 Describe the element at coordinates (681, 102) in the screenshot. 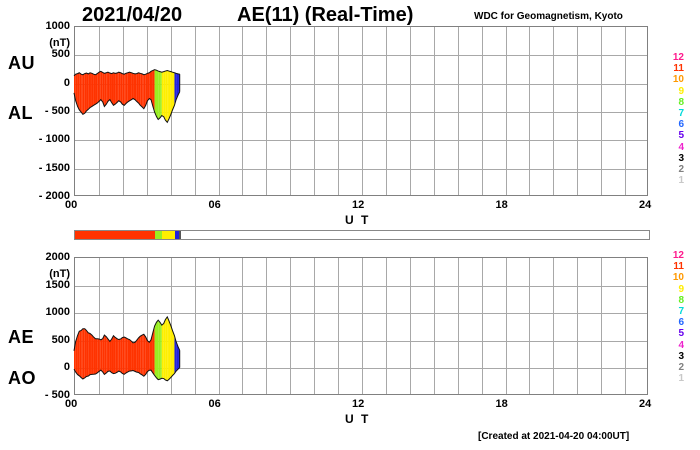

I see `legend-item-8: 8` at that location.